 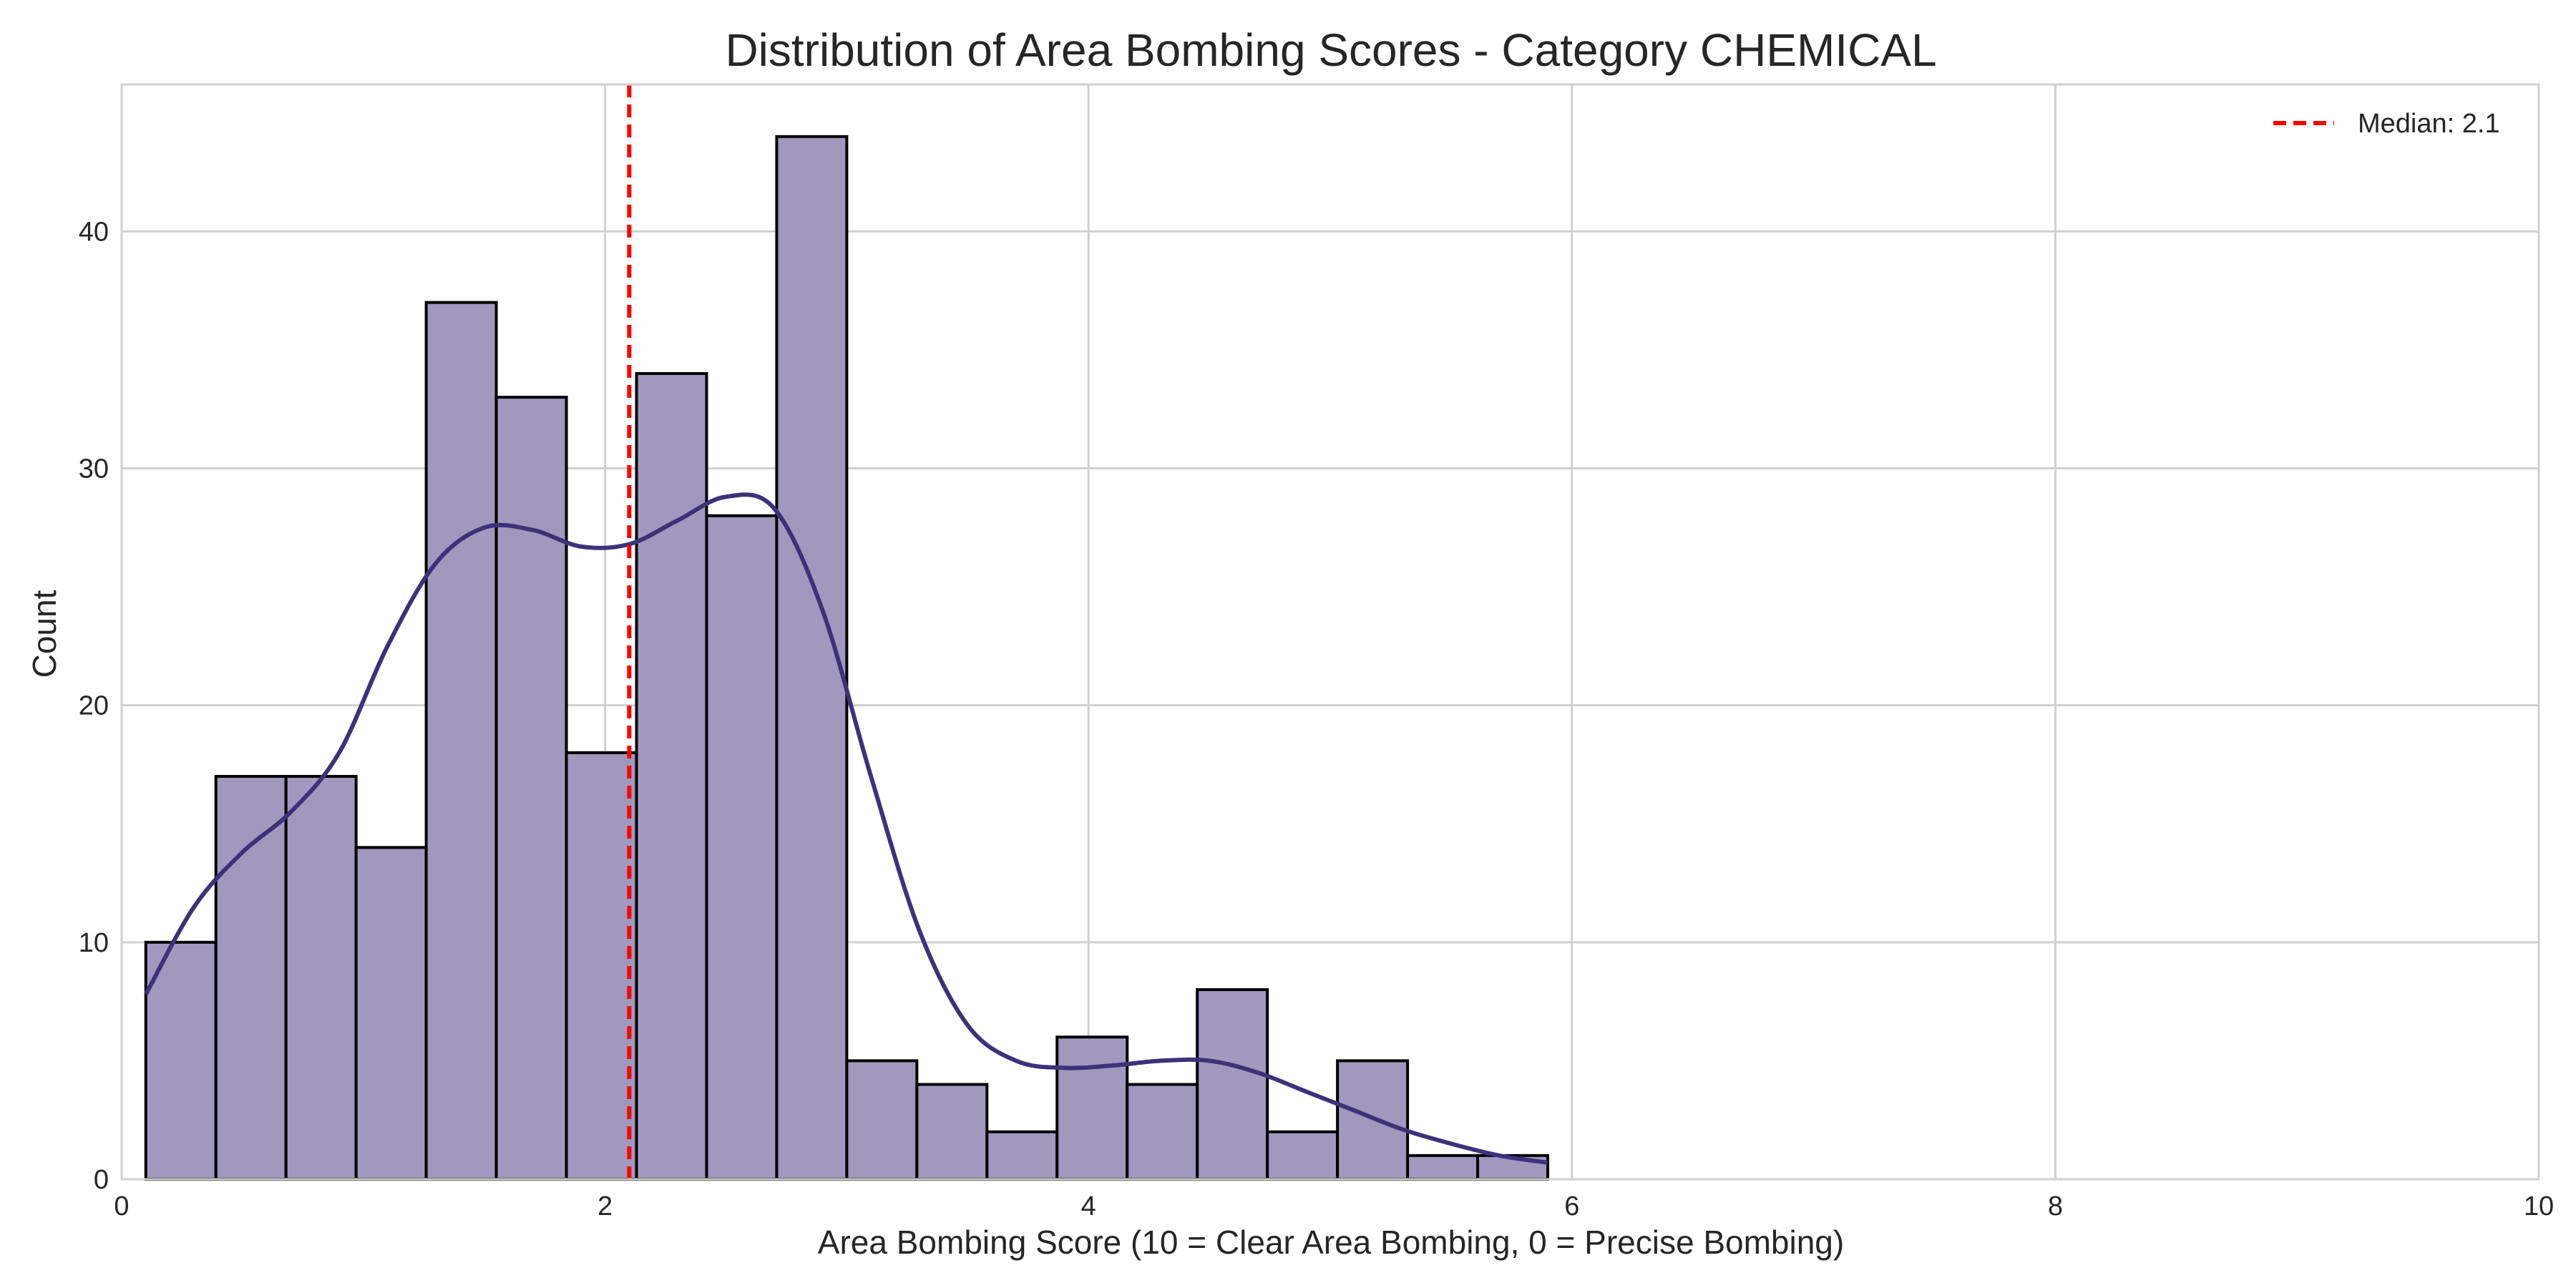 What do you see at coordinates (1571, 1206) in the screenshot?
I see `x-tick-label-3: 6` at bounding box center [1571, 1206].